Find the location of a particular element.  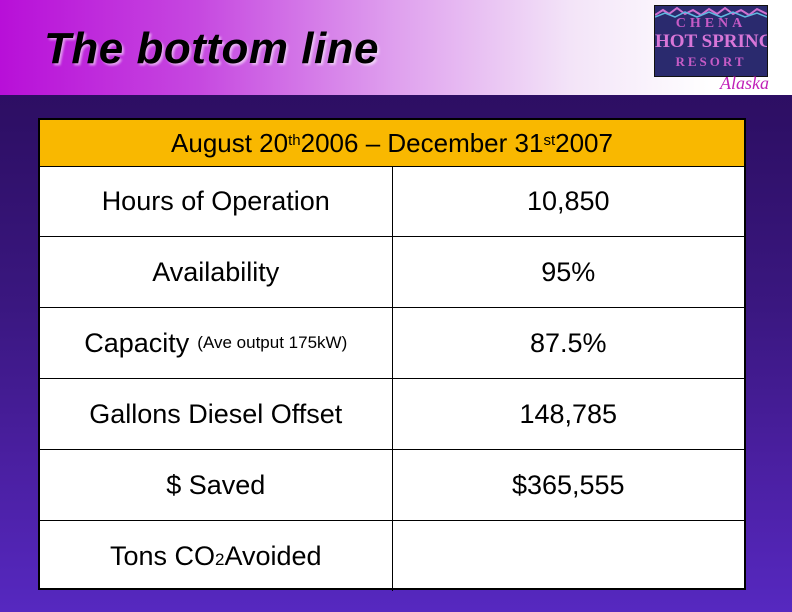

row-value: 87.5% is located at coordinates (568, 342).